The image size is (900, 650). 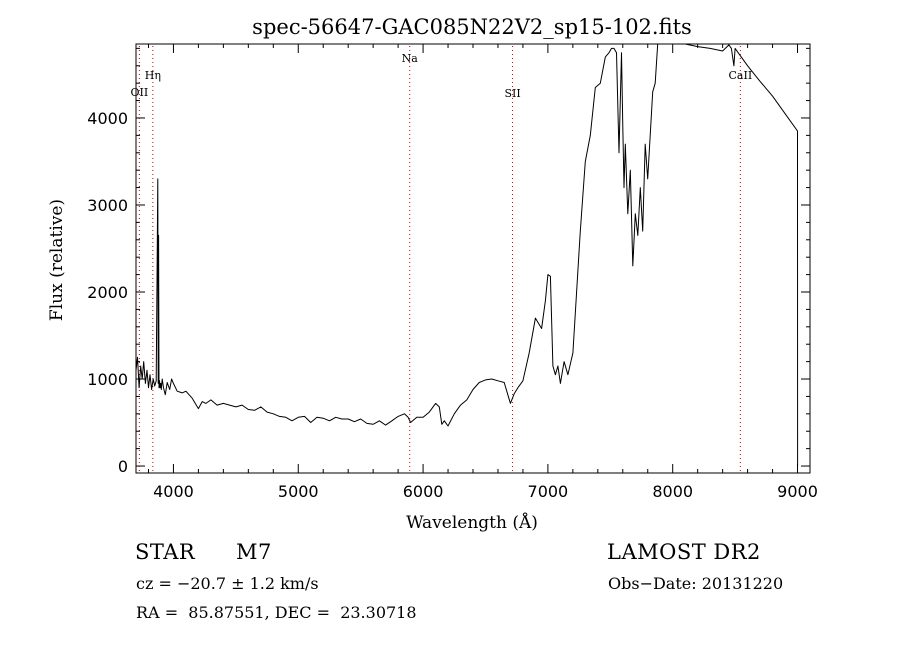 What do you see at coordinates (797, 491) in the screenshot?
I see `x-tick-label: 9000` at bounding box center [797, 491].